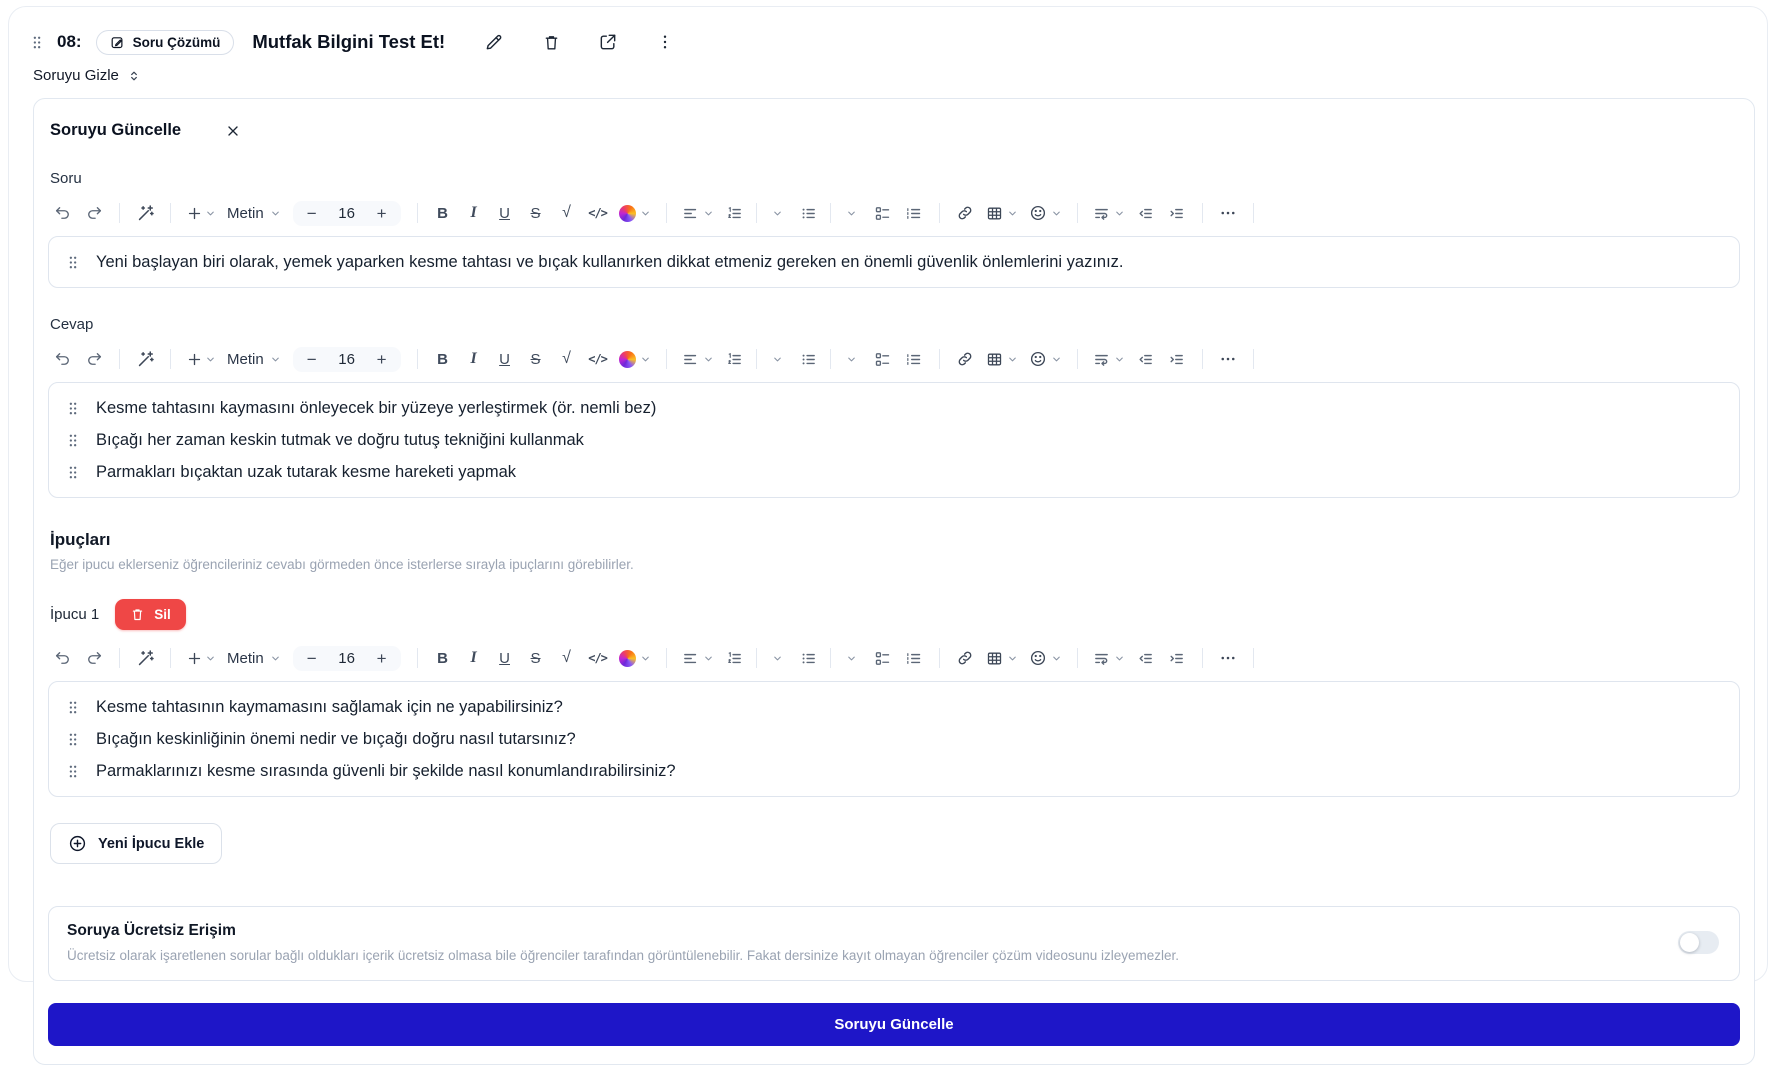 The image size is (1770, 1065). I want to click on kebab-menu-icon, so click(665, 42).